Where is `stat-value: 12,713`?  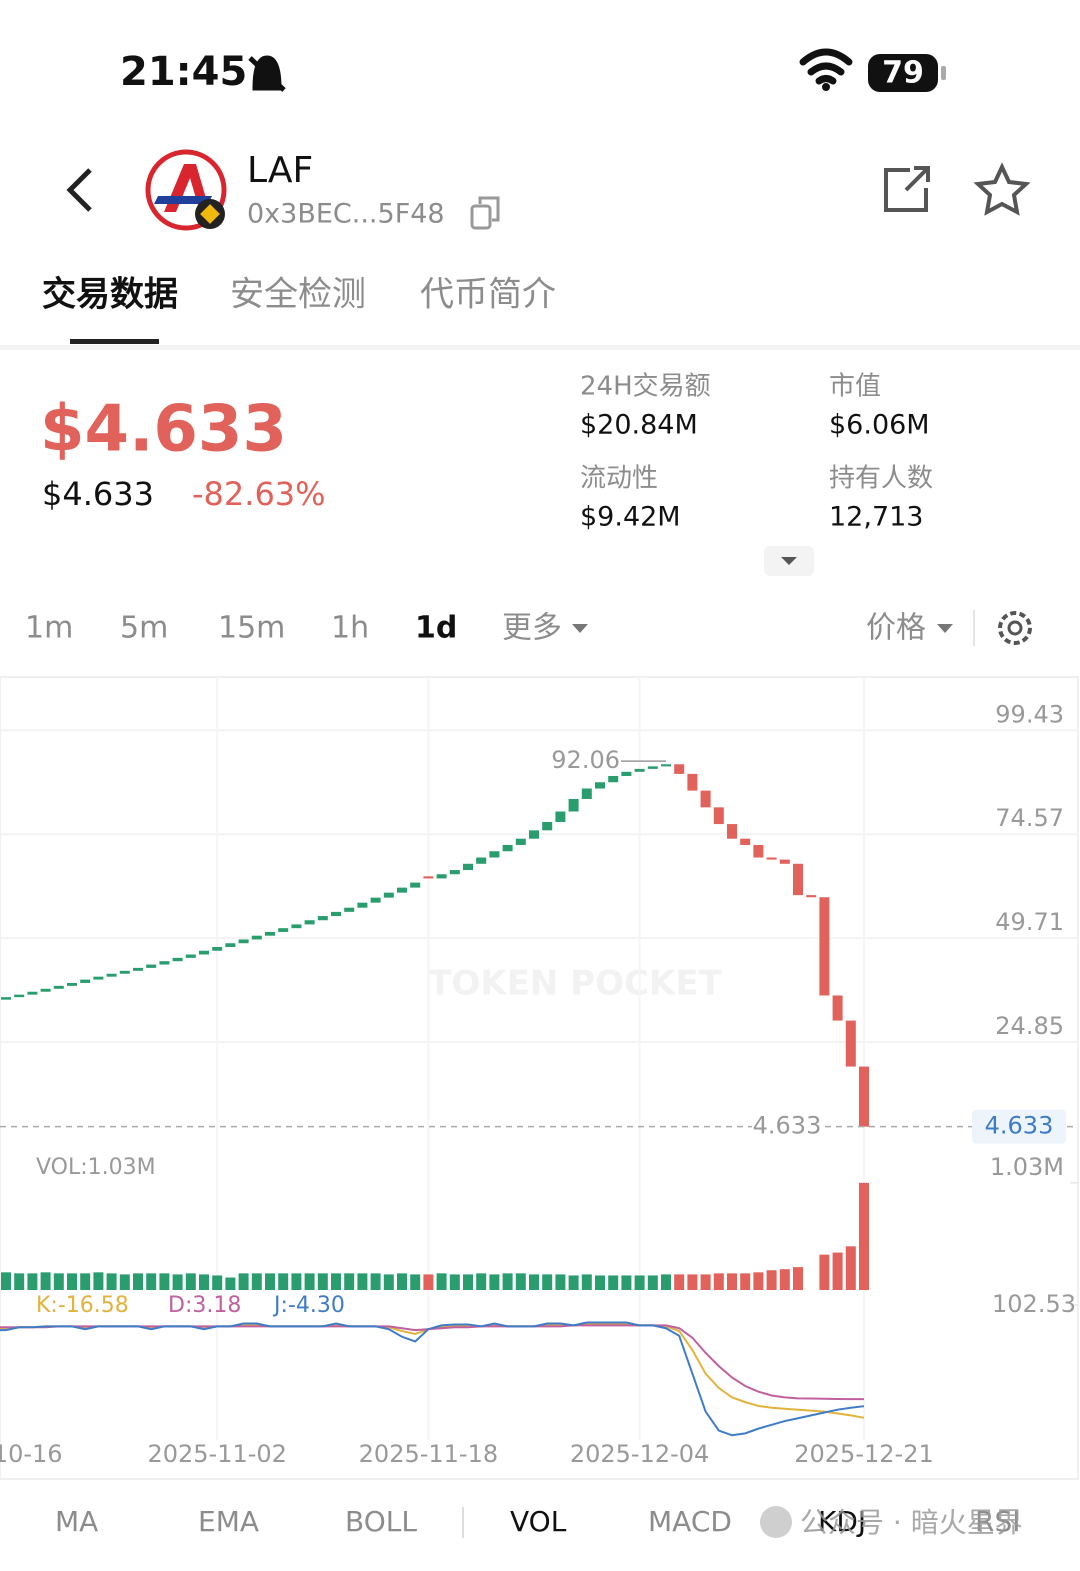
stat-value: 12,713 is located at coordinates (876, 517).